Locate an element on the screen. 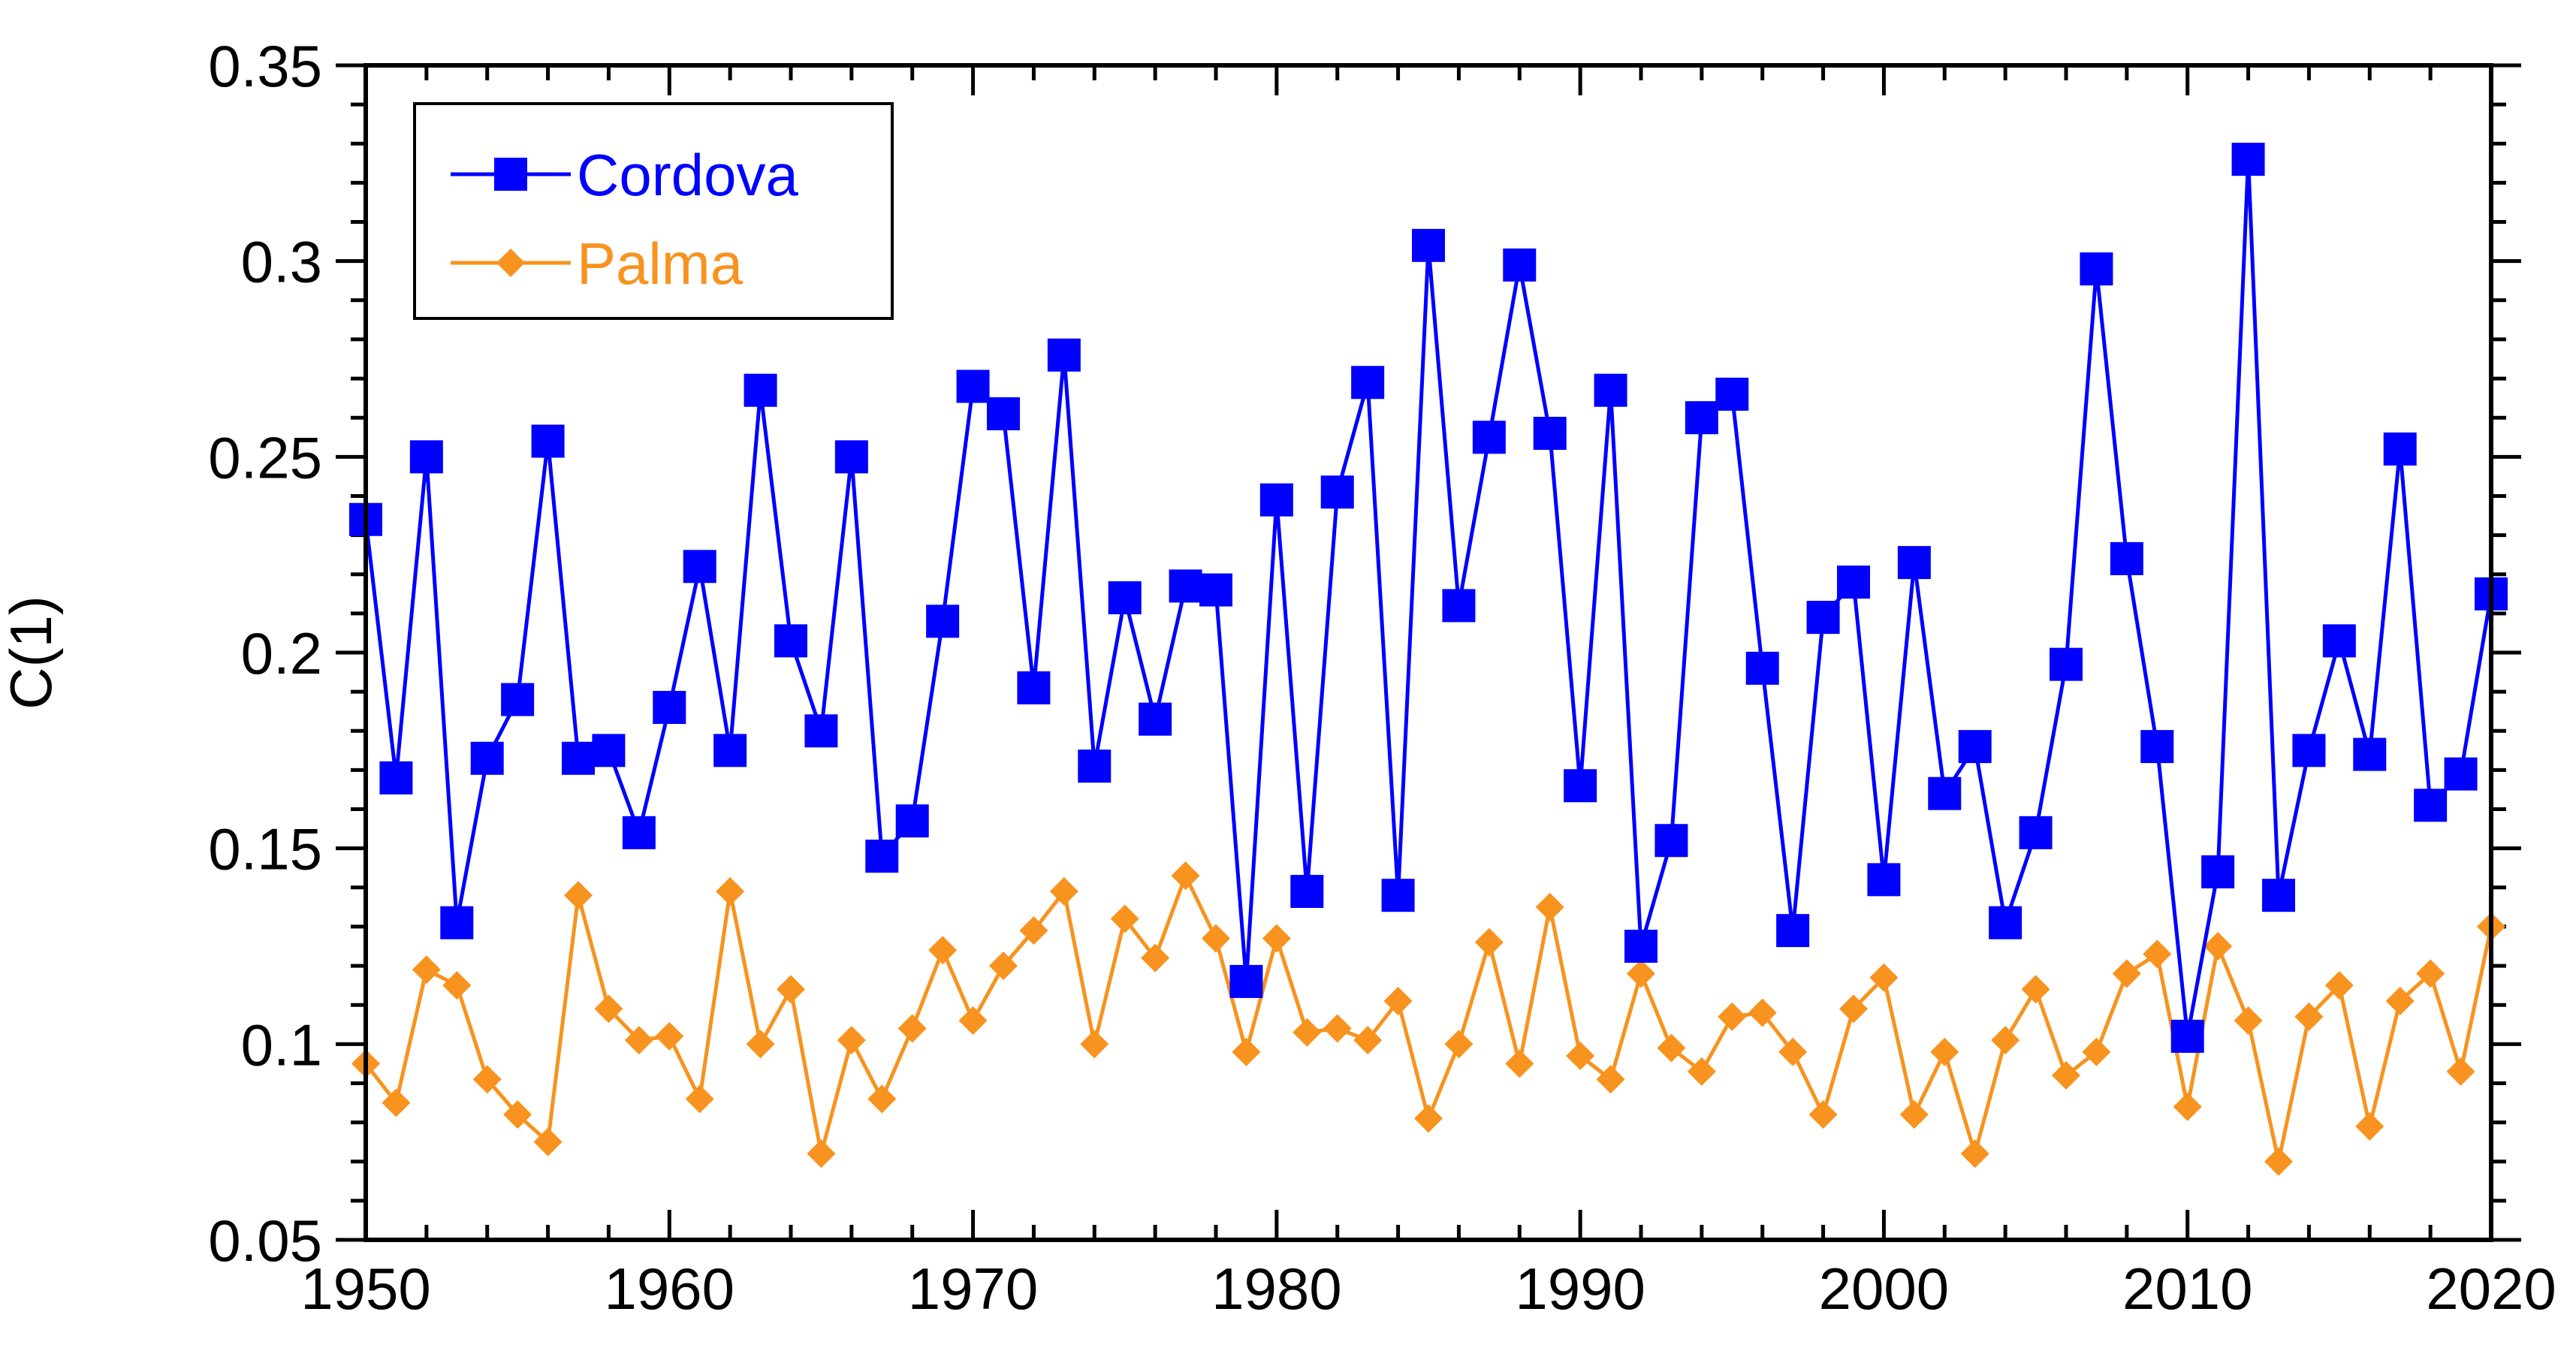 The height and width of the screenshot is (1357, 2576). legend-marker-cordova is located at coordinates (511, 174).